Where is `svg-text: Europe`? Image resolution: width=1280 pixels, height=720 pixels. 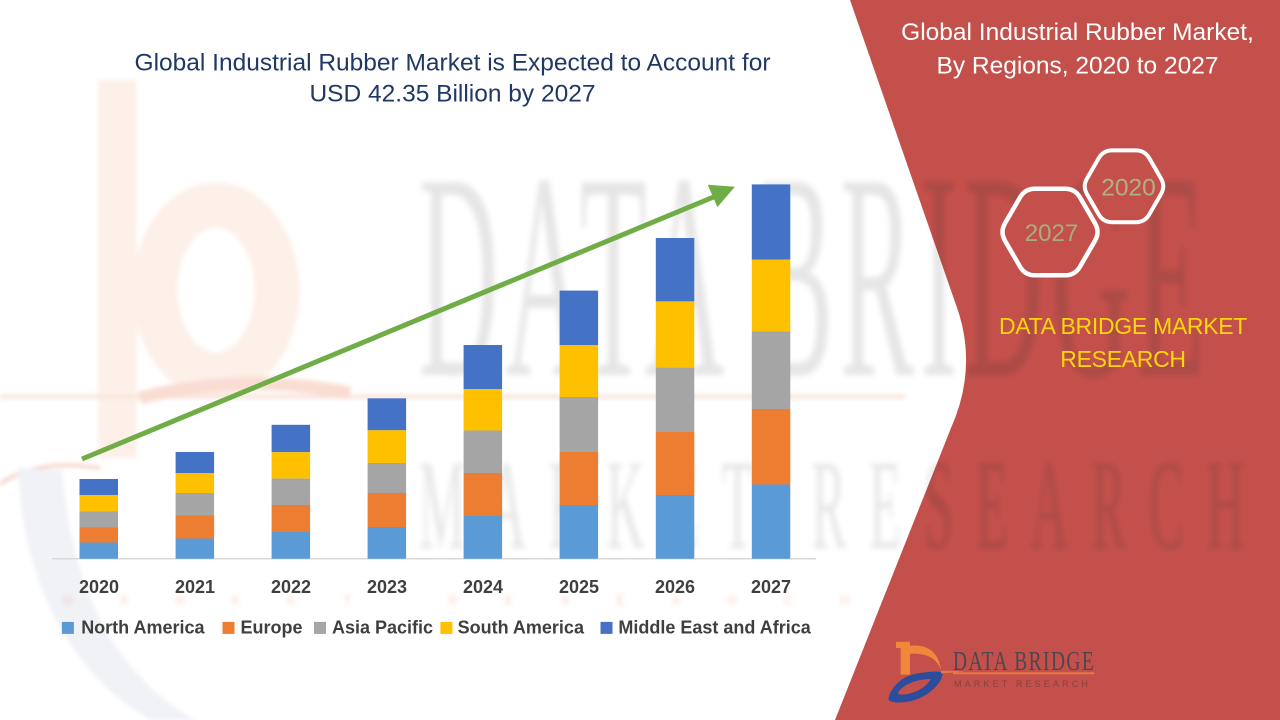
svg-text: Europe is located at coordinates (272, 628).